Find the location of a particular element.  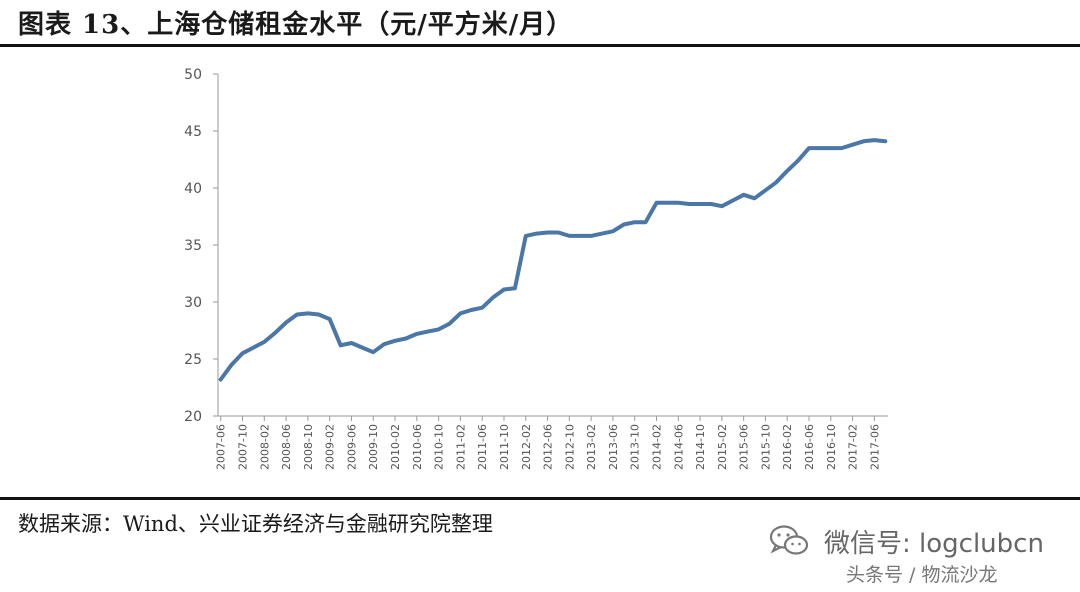

x-tick-label: 2016-06 is located at coordinates (809, 447).